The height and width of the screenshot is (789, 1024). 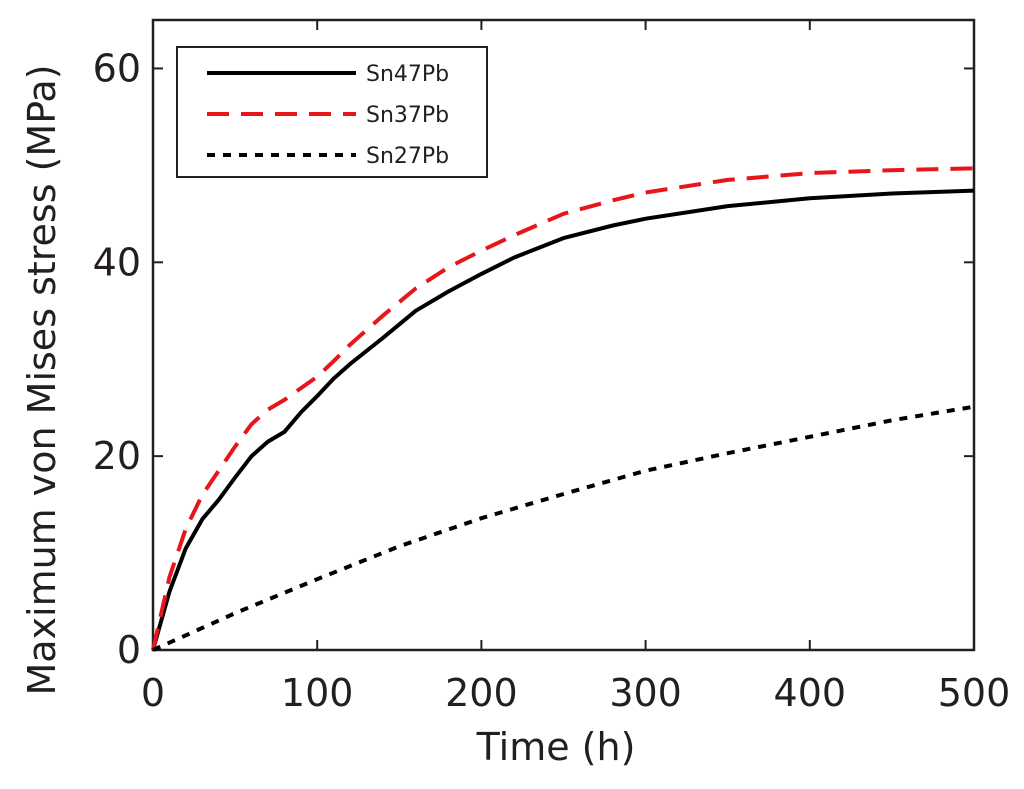 I want to click on y-tick-label: 60, so click(x=117, y=68).